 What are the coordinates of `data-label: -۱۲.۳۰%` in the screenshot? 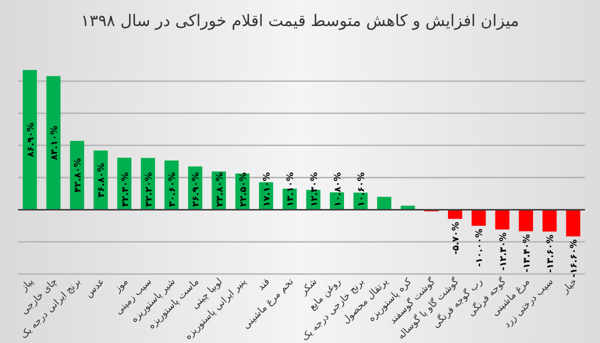 It's located at (503, 251).